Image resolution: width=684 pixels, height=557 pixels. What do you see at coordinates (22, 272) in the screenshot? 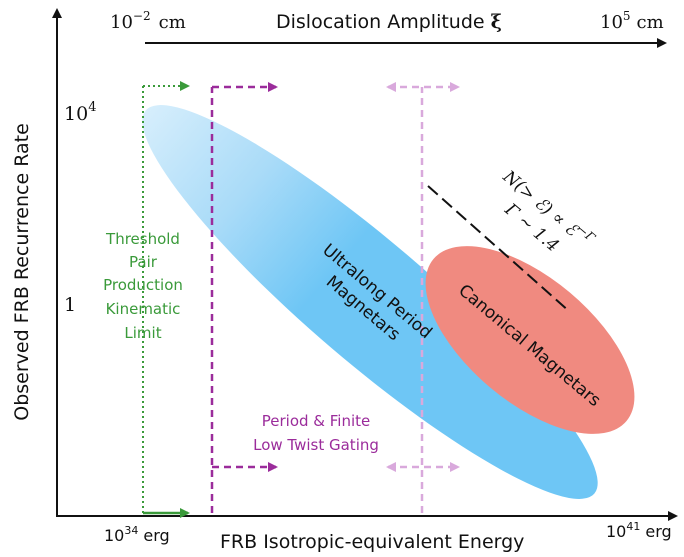
I see `y-axis-title: Observed FRB Recurrence Rate` at bounding box center [22, 272].